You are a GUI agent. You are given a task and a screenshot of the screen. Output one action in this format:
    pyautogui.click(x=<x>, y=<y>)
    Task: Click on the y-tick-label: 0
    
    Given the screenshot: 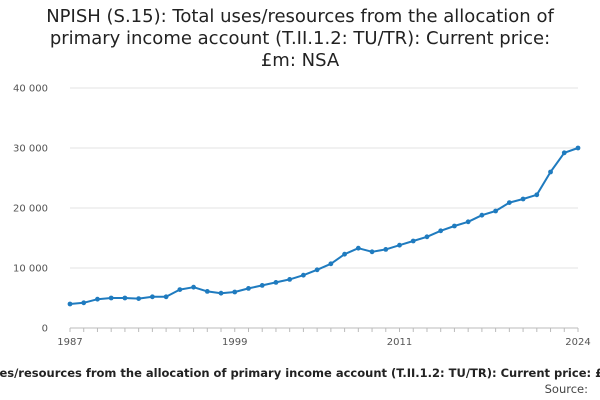 What is the action you would take?
    pyautogui.click(x=45, y=329)
    